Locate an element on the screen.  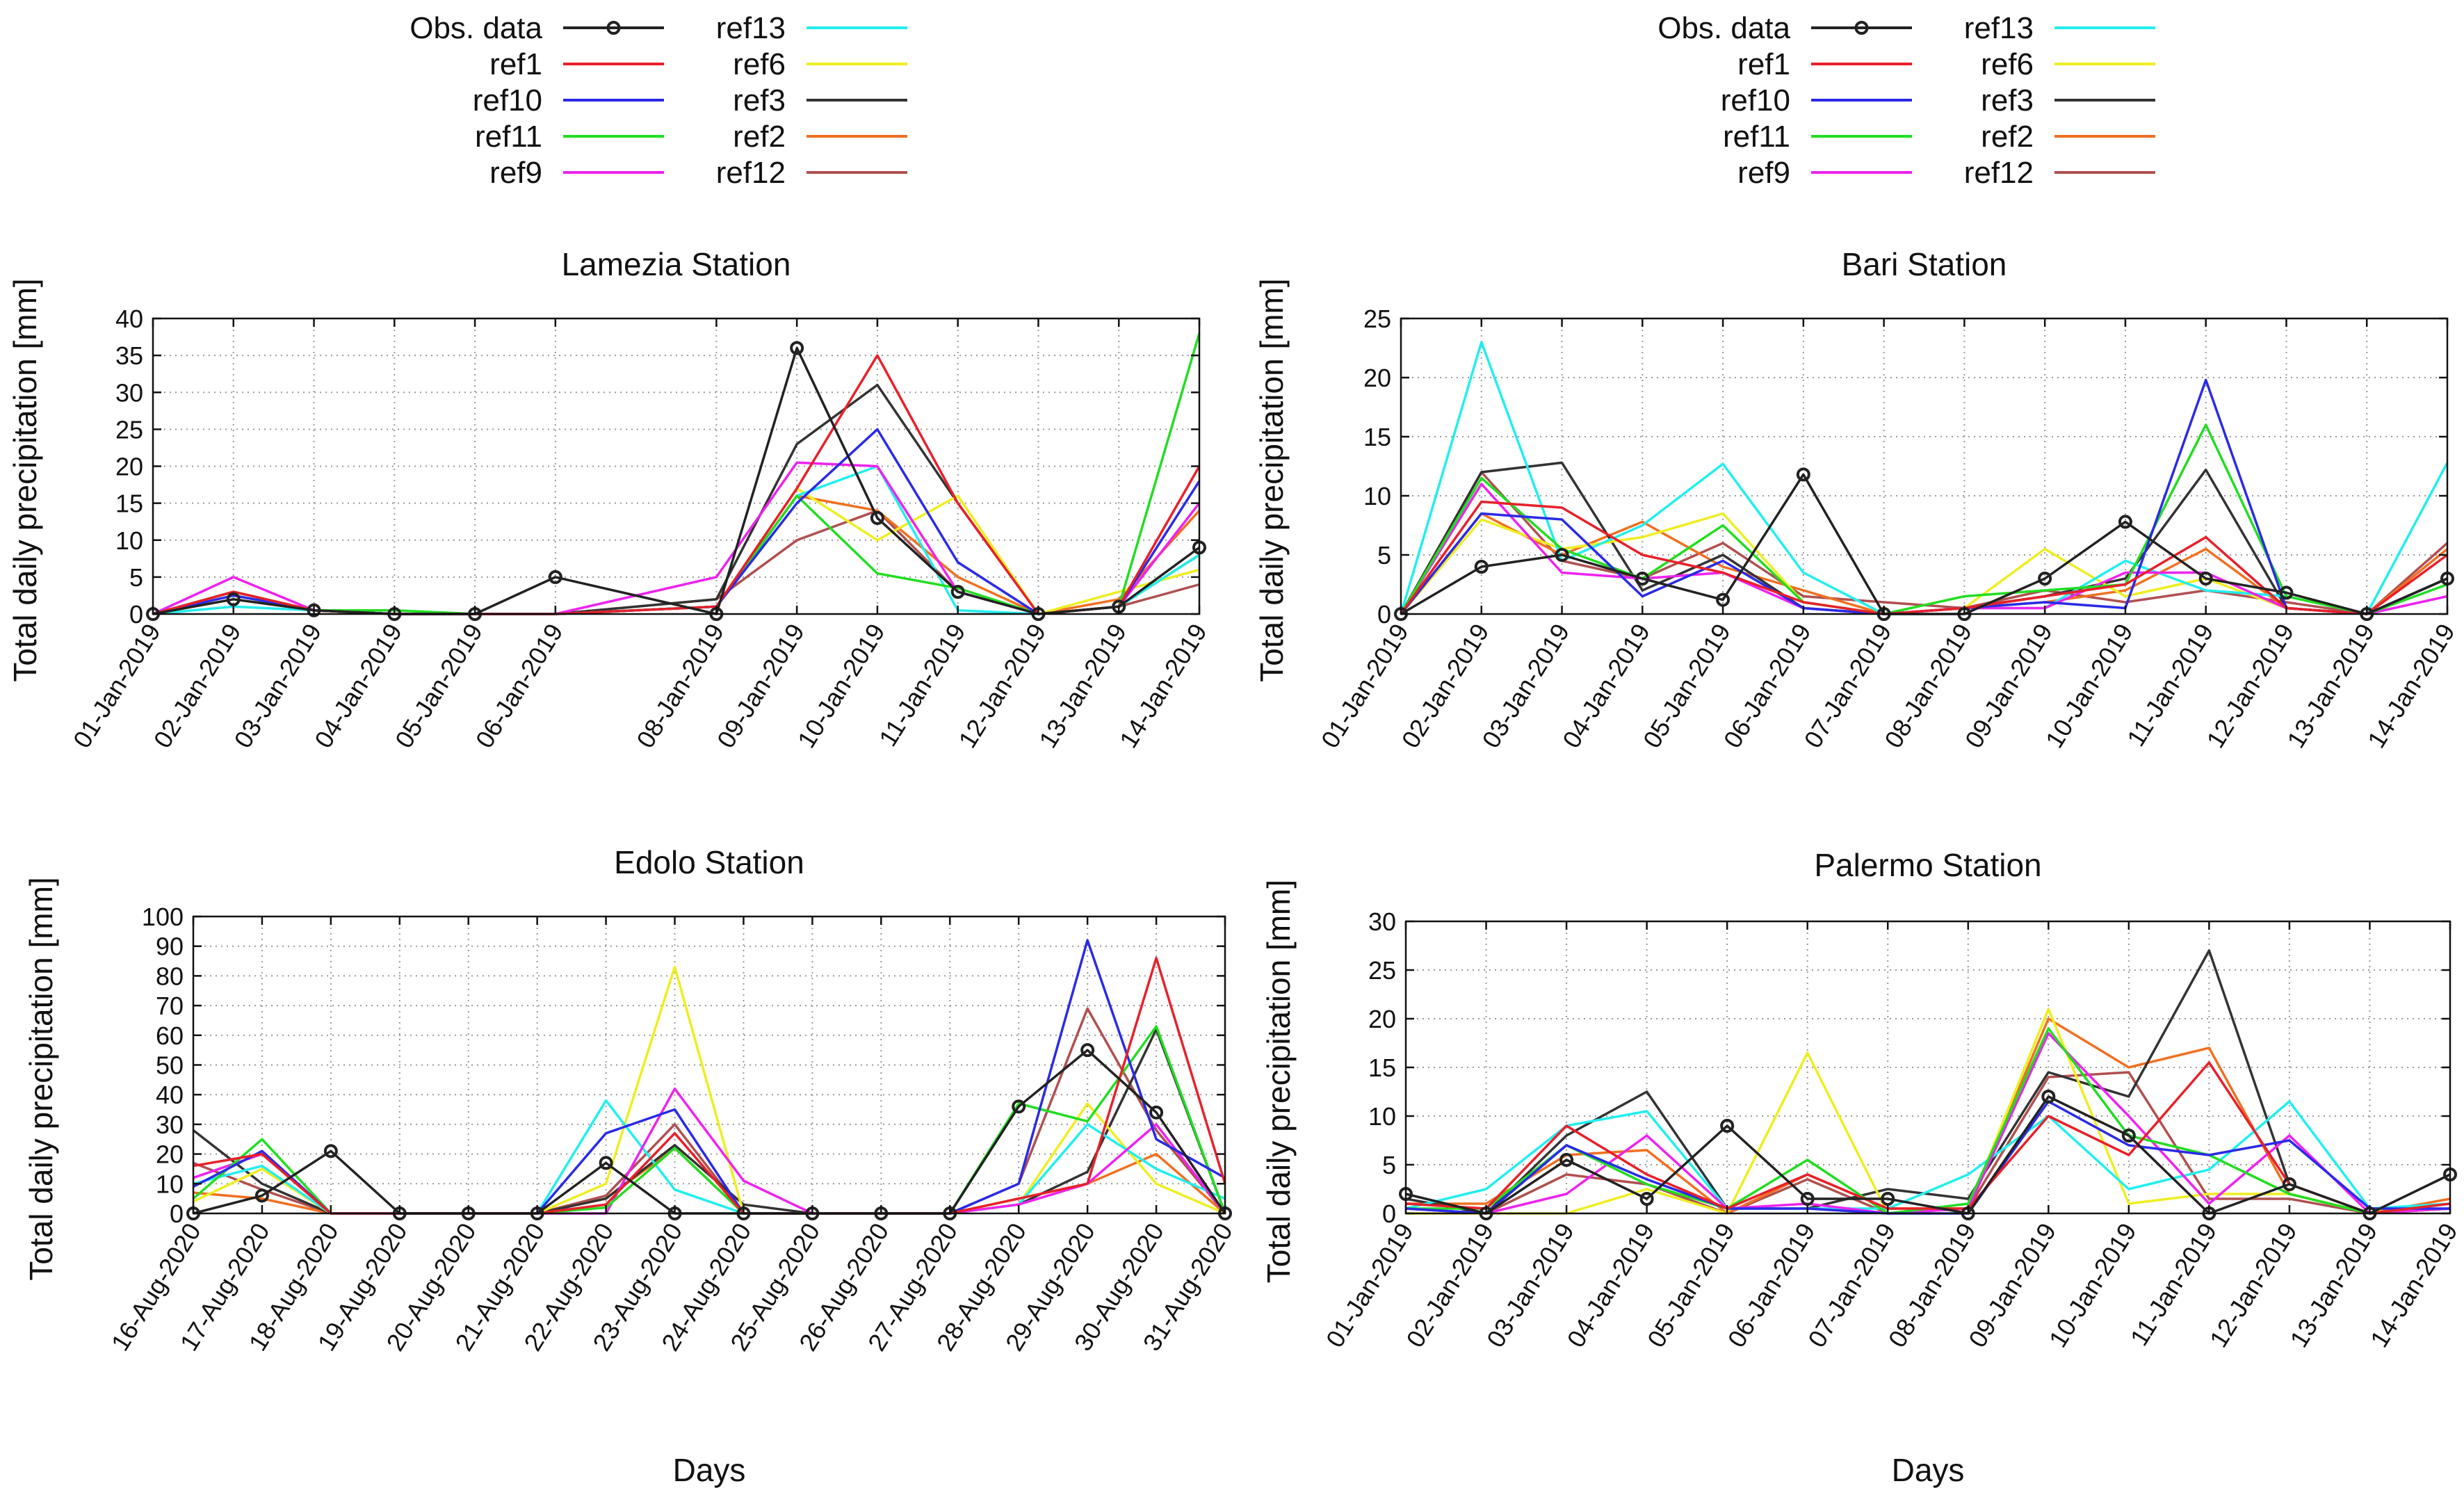
y-tick-label: 25 is located at coordinates (1377, 319).